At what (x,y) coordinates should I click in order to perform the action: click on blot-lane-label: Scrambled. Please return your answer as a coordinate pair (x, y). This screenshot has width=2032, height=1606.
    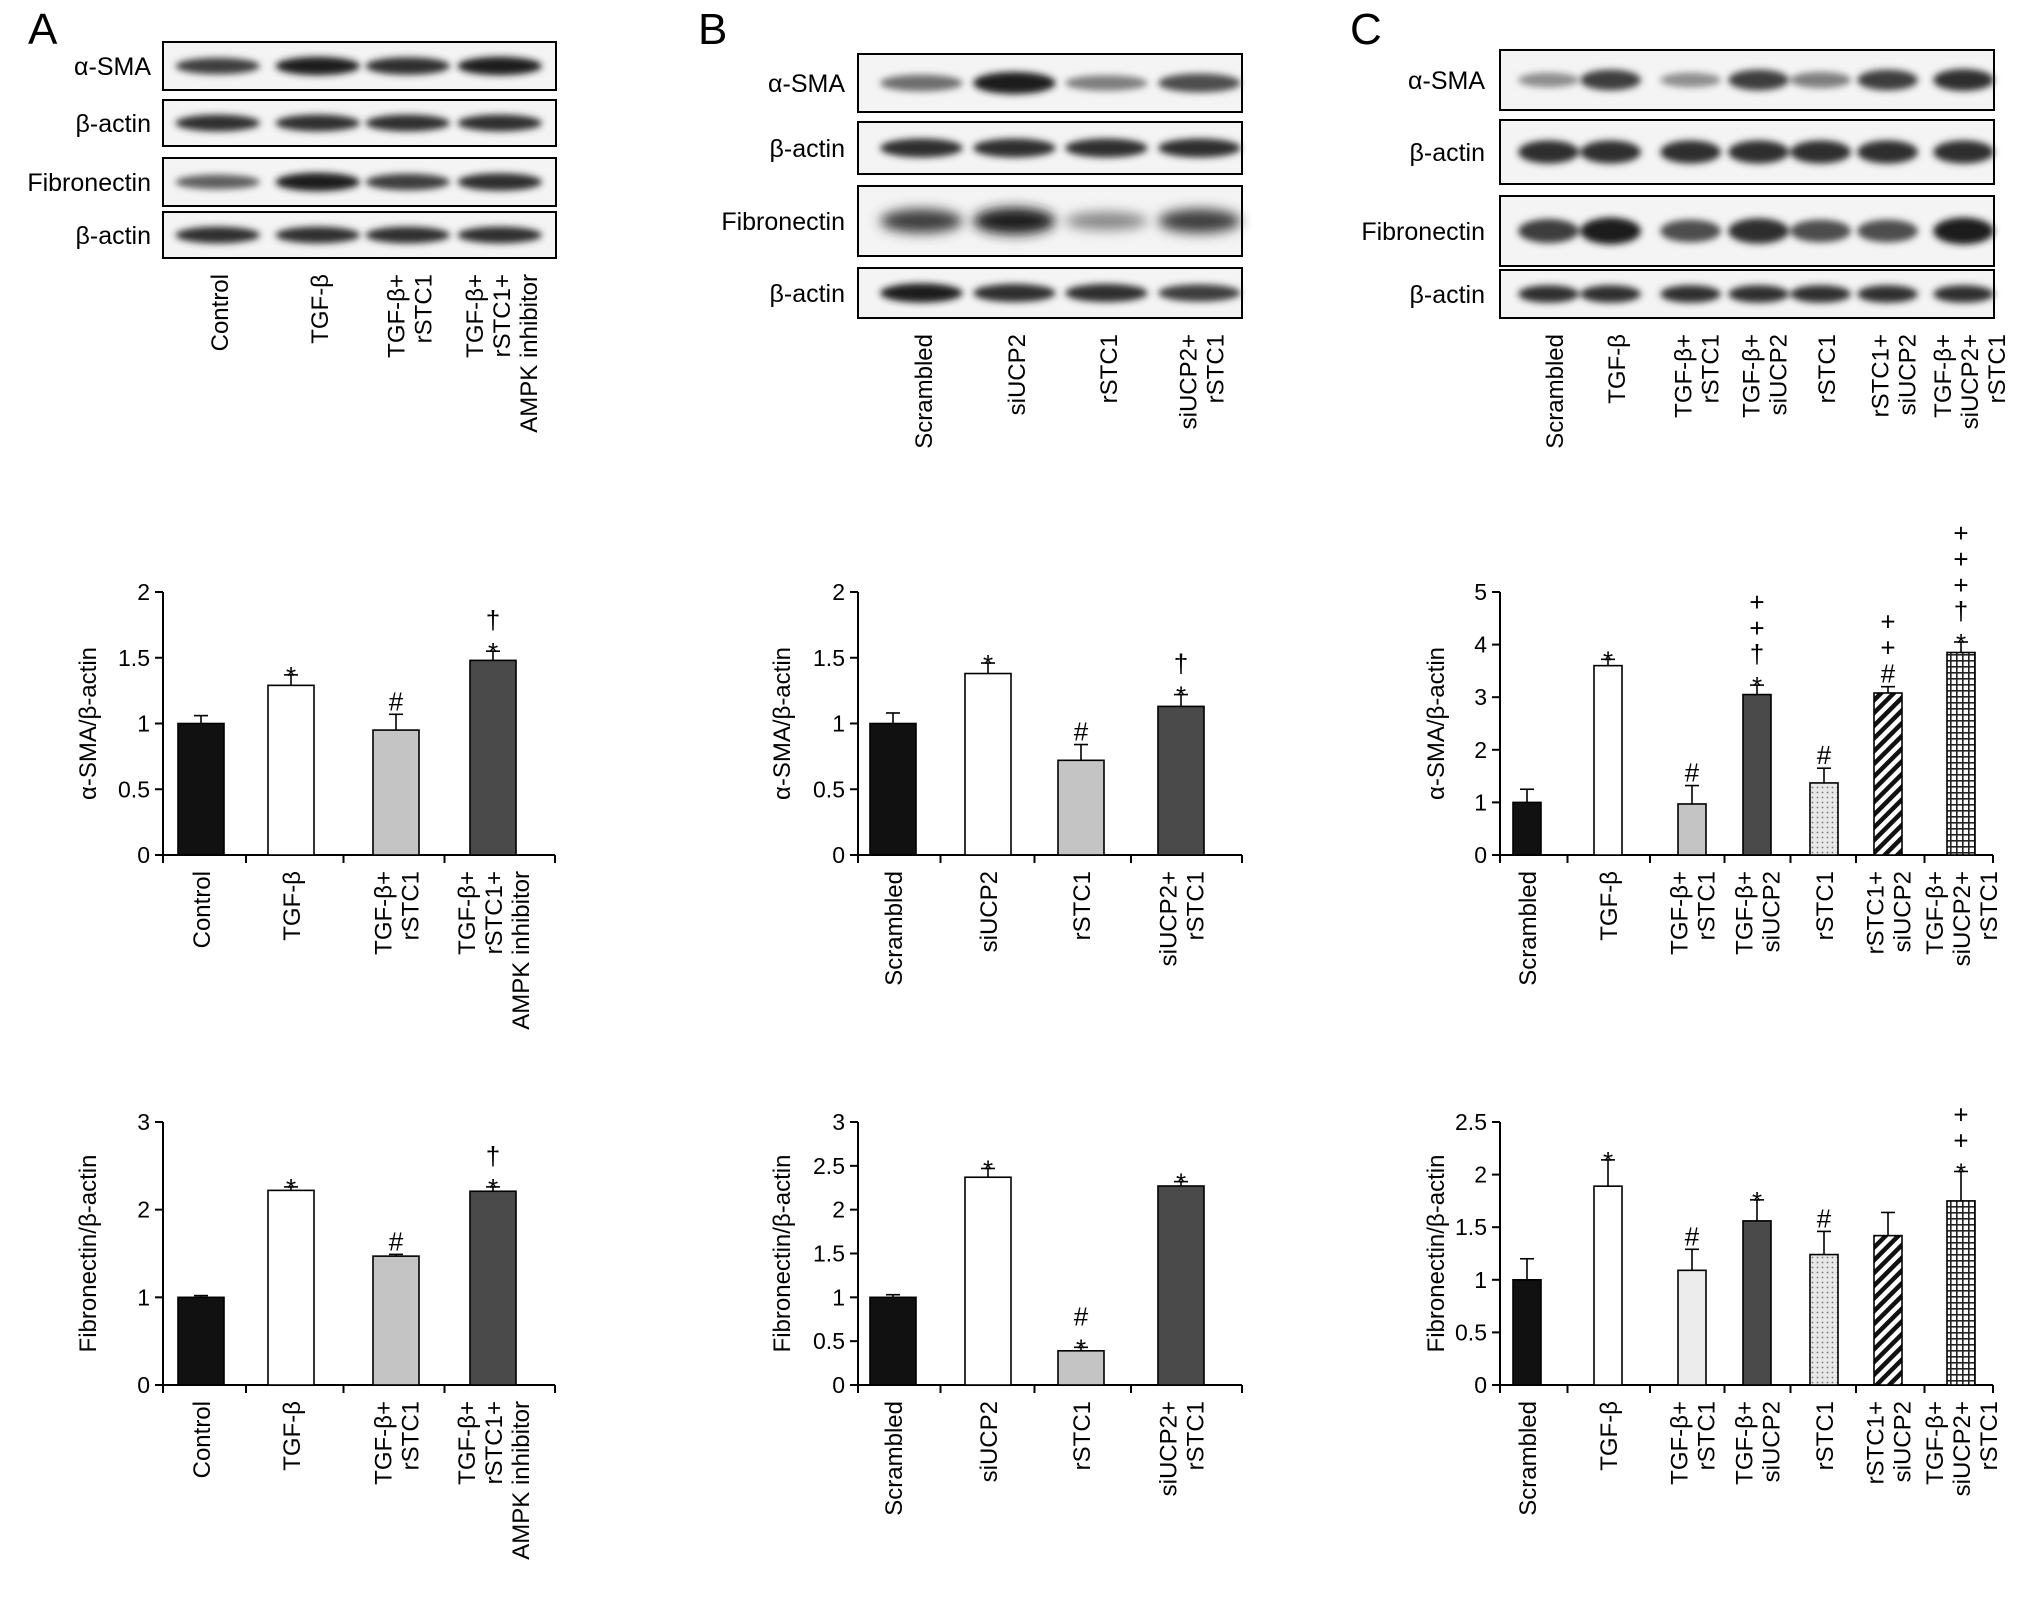
    Looking at the image, I should click on (1555, 391).